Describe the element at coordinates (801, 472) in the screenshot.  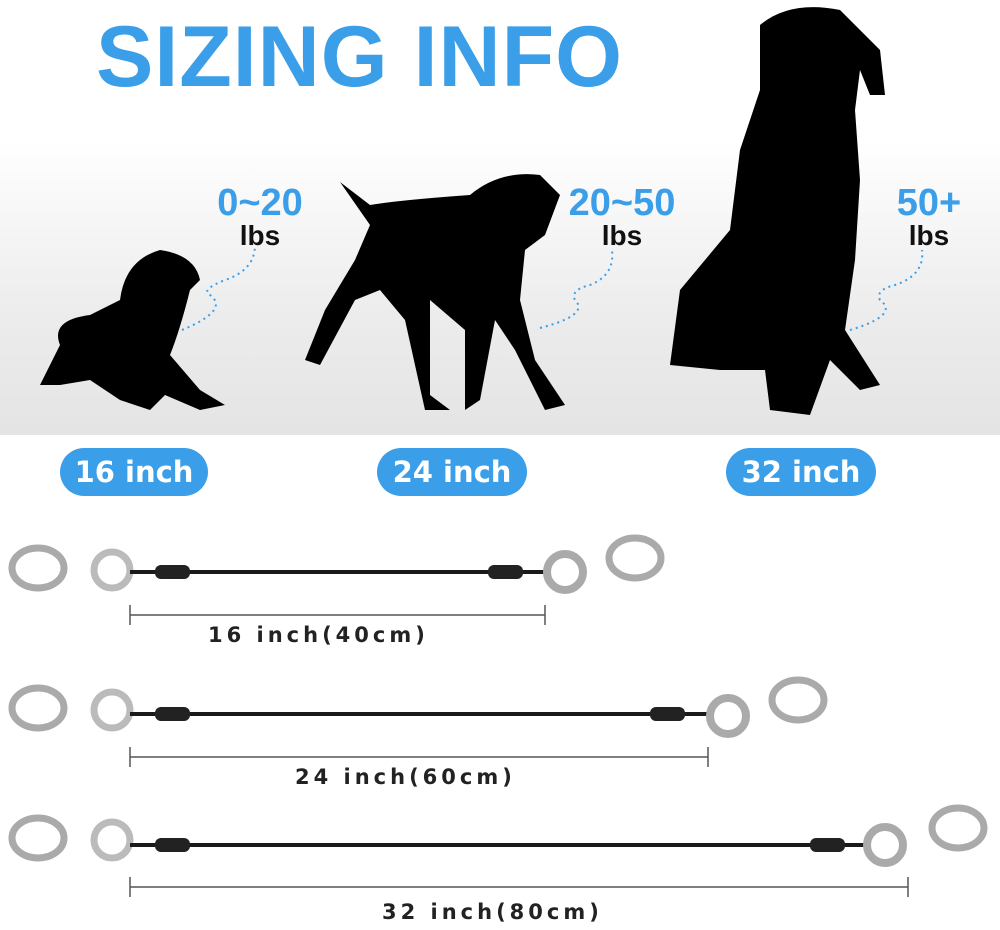
I see `length-badge-32: 32 inch` at that location.